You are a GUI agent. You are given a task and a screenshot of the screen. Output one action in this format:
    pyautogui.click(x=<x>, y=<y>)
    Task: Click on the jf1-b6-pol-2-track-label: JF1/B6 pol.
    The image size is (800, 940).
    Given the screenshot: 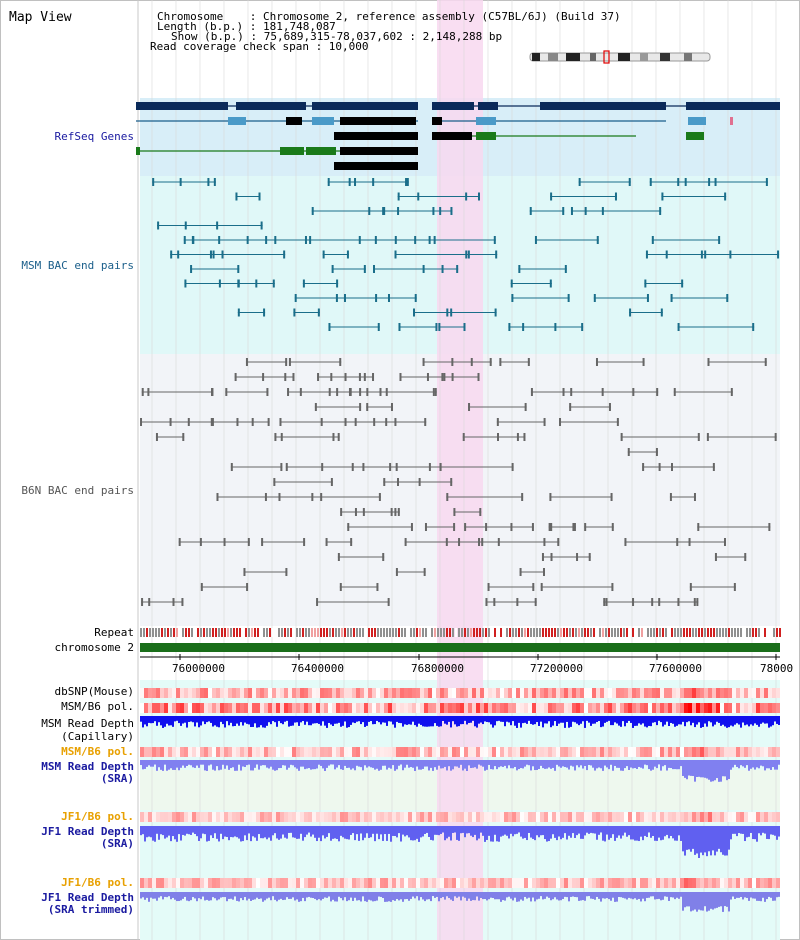 What is the action you would take?
    pyautogui.click(x=97, y=882)
    